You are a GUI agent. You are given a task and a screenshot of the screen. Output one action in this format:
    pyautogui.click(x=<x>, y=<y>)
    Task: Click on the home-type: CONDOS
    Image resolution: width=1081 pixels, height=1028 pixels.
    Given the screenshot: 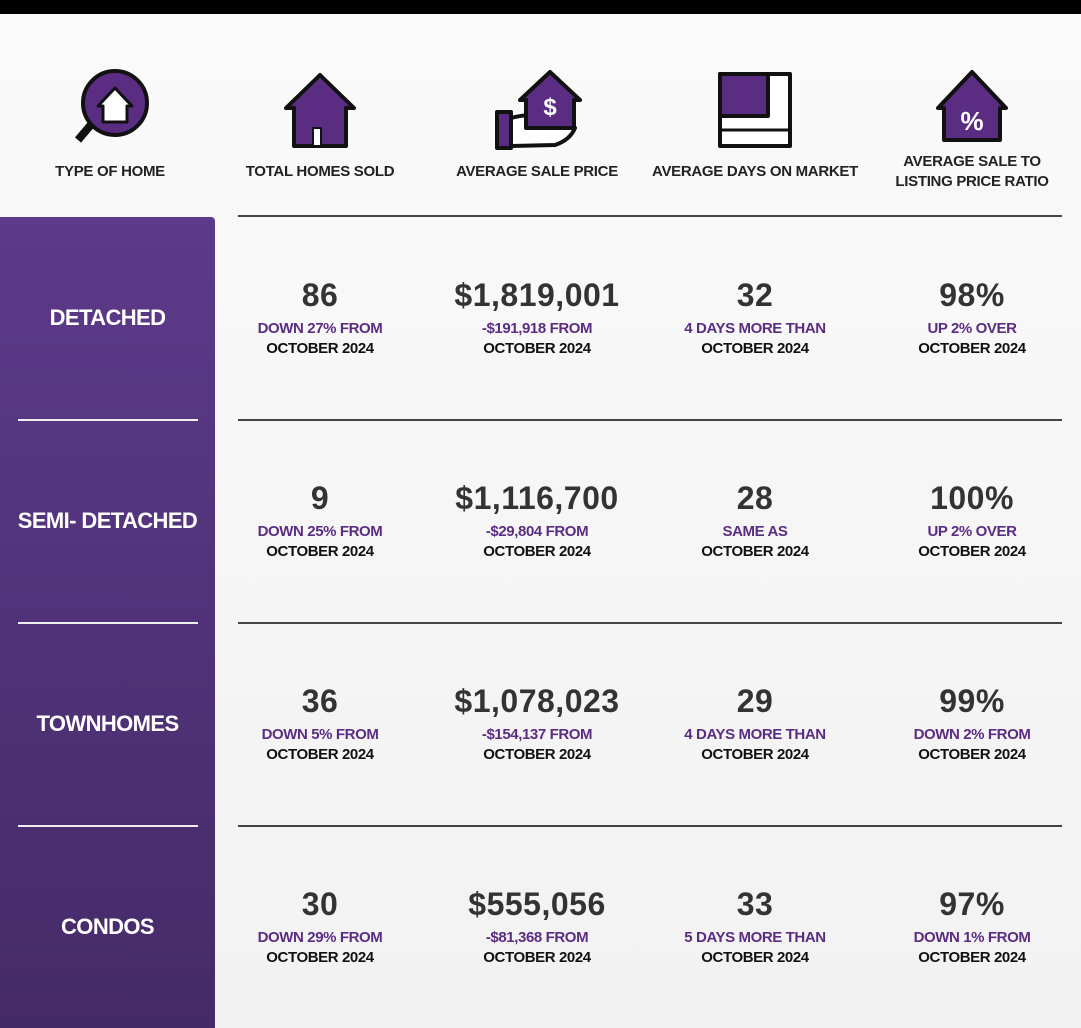 What is the action you would take?
    pyautogui.click(x=108, y=926)
    